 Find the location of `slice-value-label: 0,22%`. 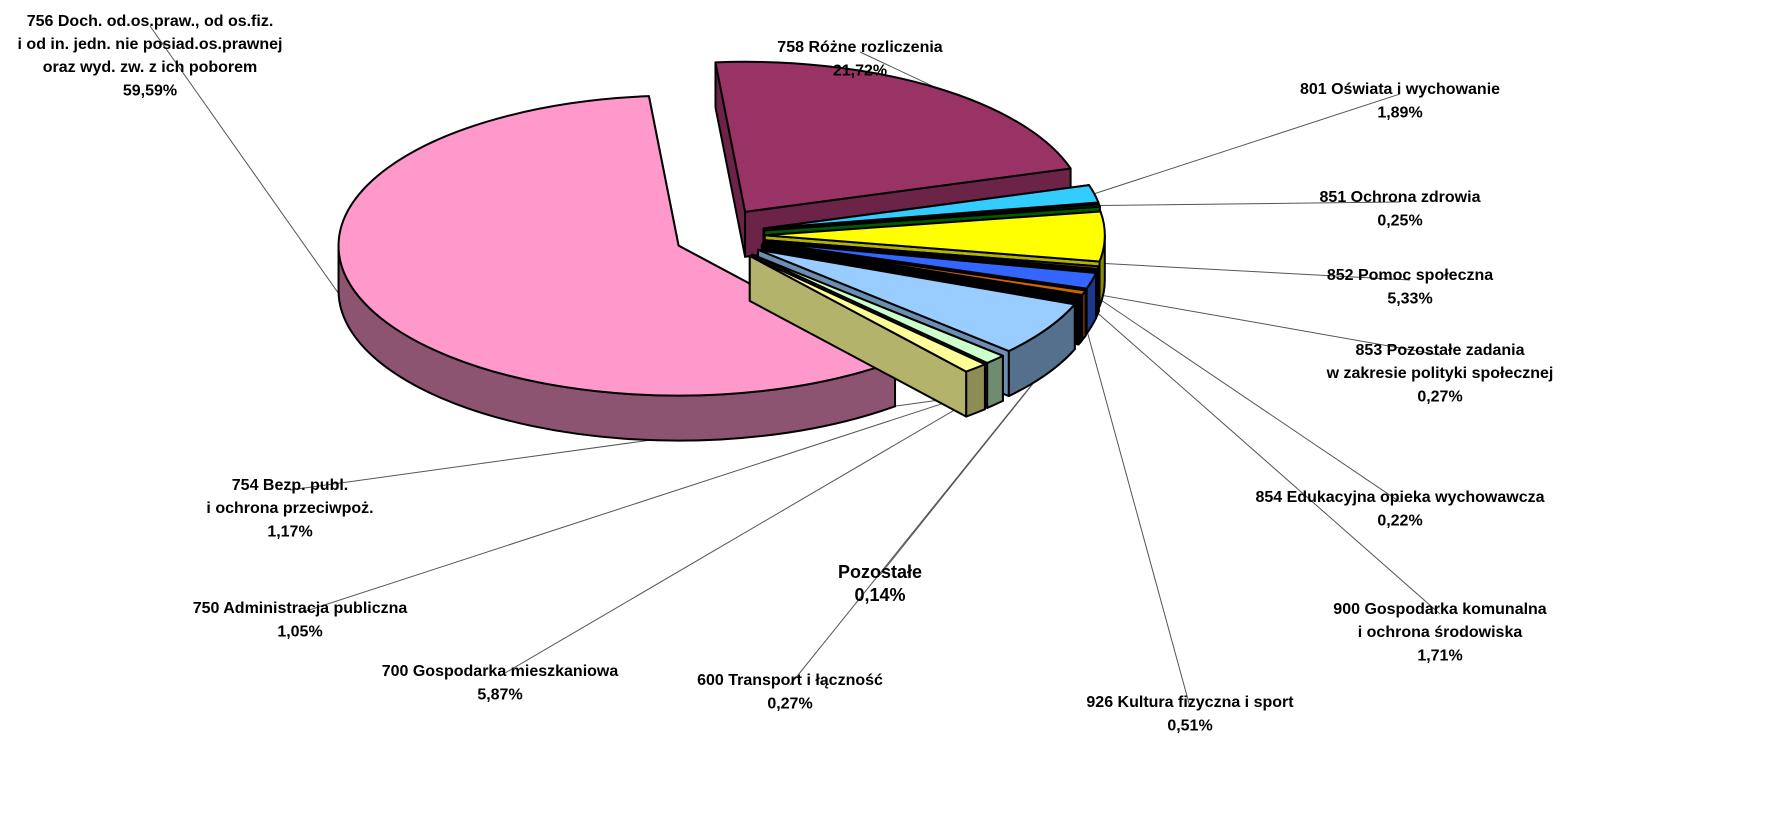

slice-value-label: 0,22% is located at coordinates (1399, 520).